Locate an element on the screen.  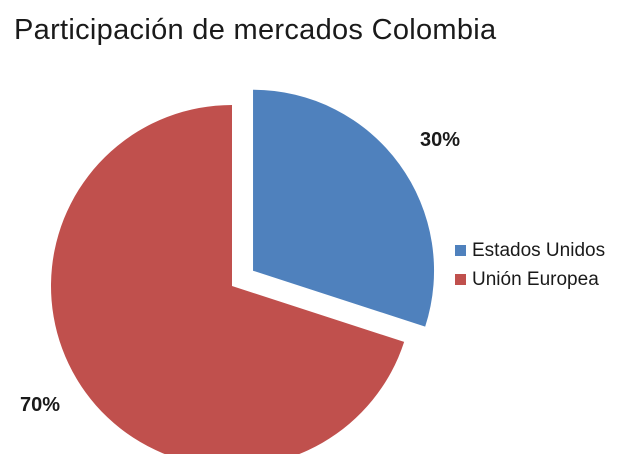
legend-swatch-estados-unidos is located at coordinates (460, 250).